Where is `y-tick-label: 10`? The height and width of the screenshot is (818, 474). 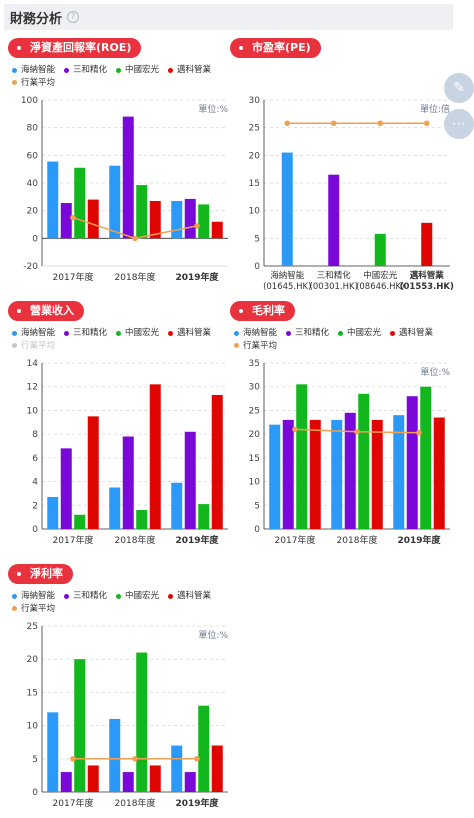
y-tick-label: 10 is located at coordinates (33, 727).